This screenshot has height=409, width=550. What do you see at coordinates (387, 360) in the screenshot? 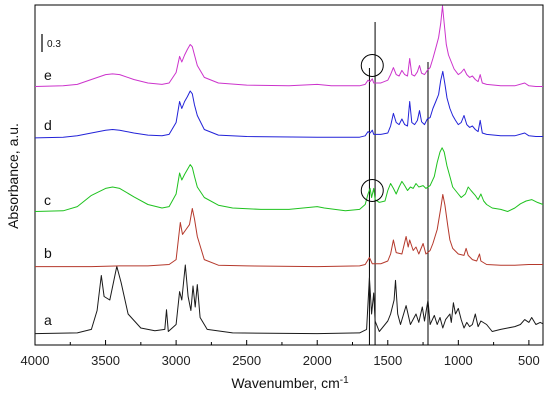
I see `x-tick-label-1500: 1500` at bounding box center [387, 360].